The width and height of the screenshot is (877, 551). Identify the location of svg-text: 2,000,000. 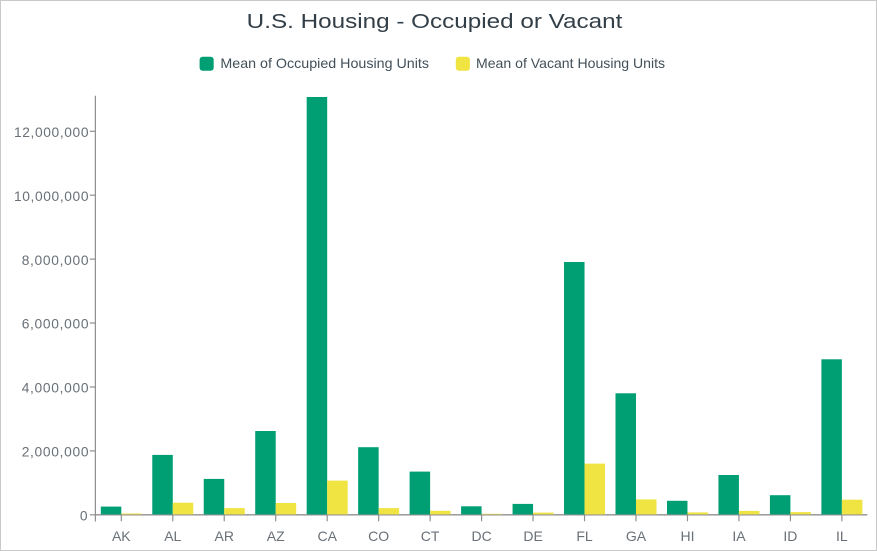
(55, 452).